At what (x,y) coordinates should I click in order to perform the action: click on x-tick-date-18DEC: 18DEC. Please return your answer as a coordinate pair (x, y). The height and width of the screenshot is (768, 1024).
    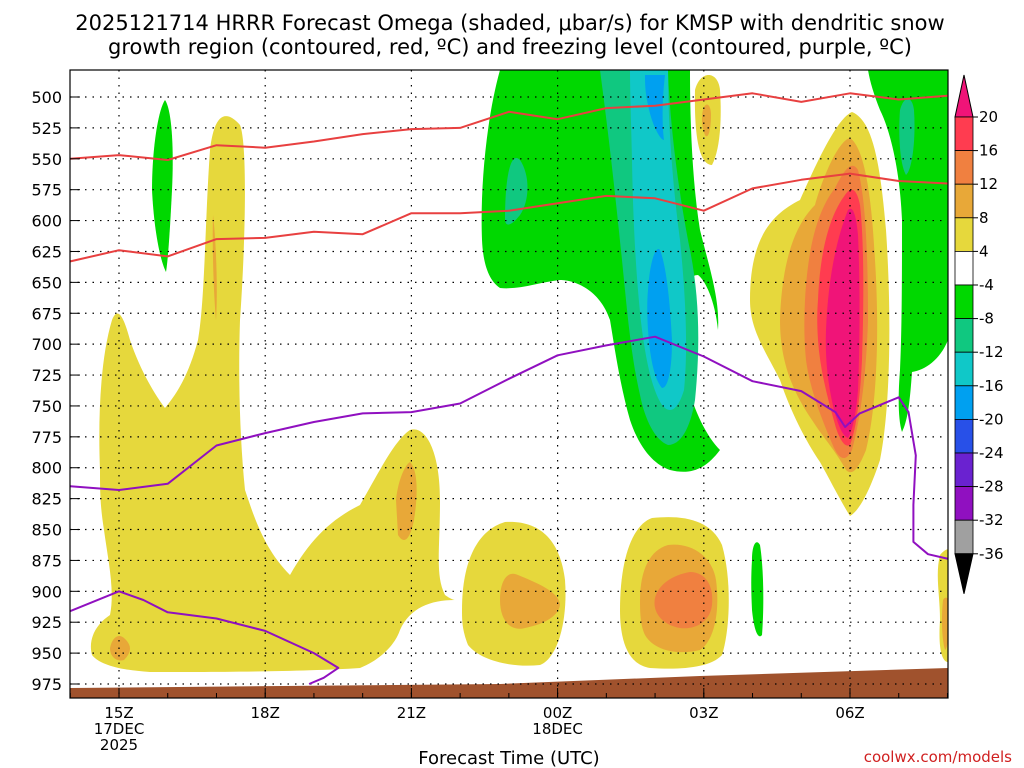
    Looking at the image, I should click on (557, 729).